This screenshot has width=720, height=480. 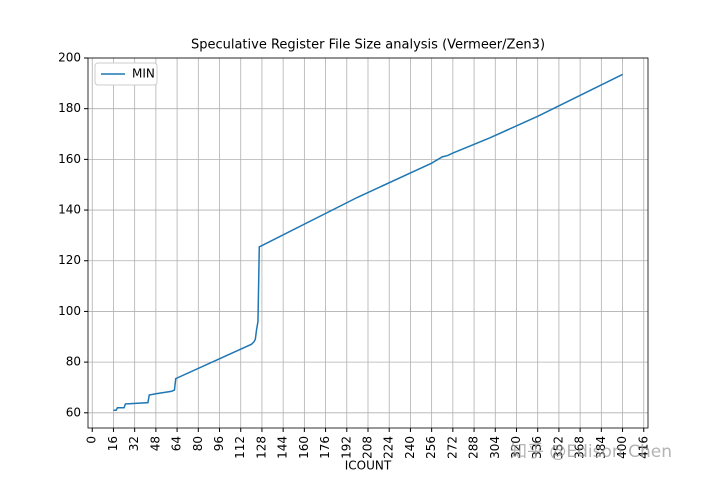 What do you see at coordinates (601, 447) in the screenshot?
I see `x-tick-label: 384` at bounding box center [601, 447].